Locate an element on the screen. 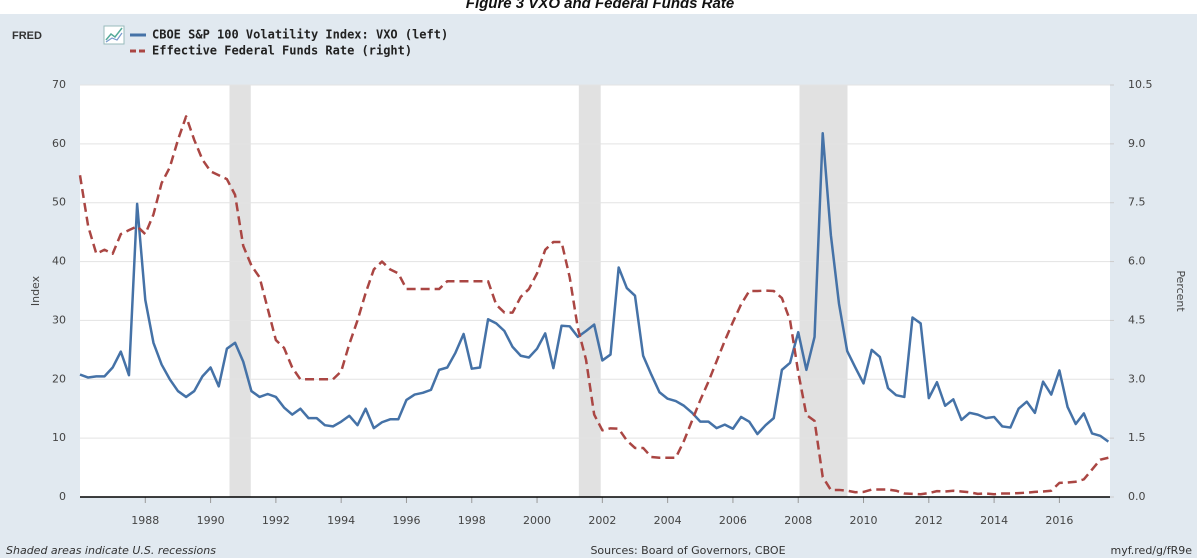 This screenshot has height=558, width=1197. link: myf.red/g/fR9e is located at coordinates (1151, 550).